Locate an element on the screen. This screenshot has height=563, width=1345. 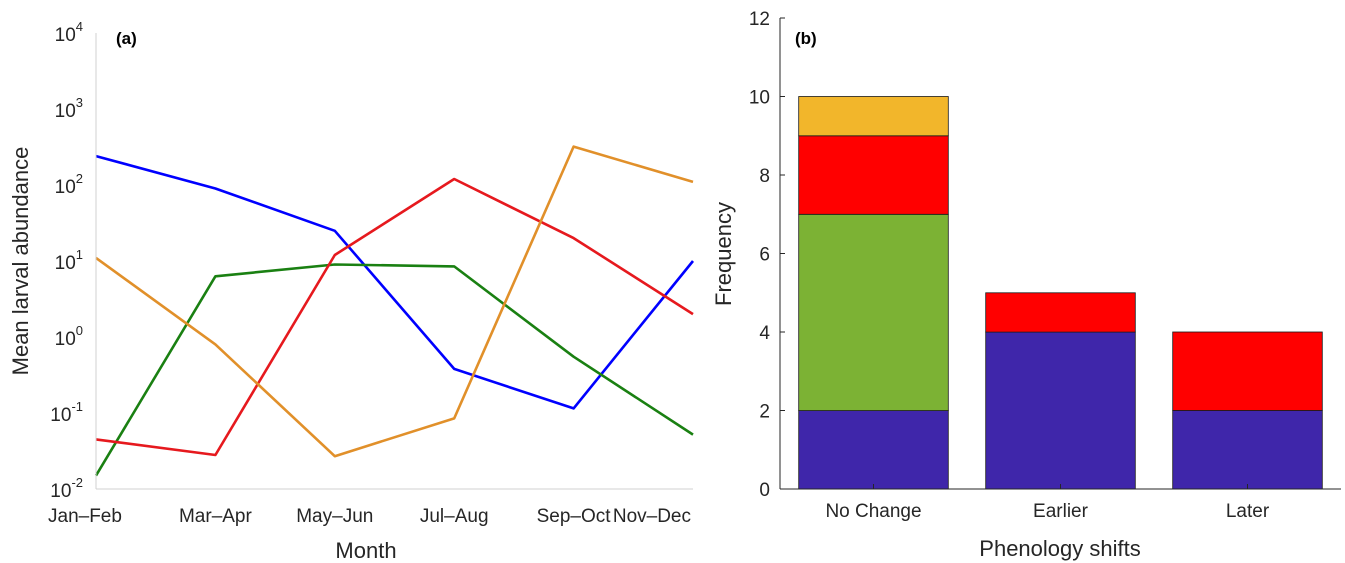
y-tick-label: 4 is located at coordinates (764, 333).